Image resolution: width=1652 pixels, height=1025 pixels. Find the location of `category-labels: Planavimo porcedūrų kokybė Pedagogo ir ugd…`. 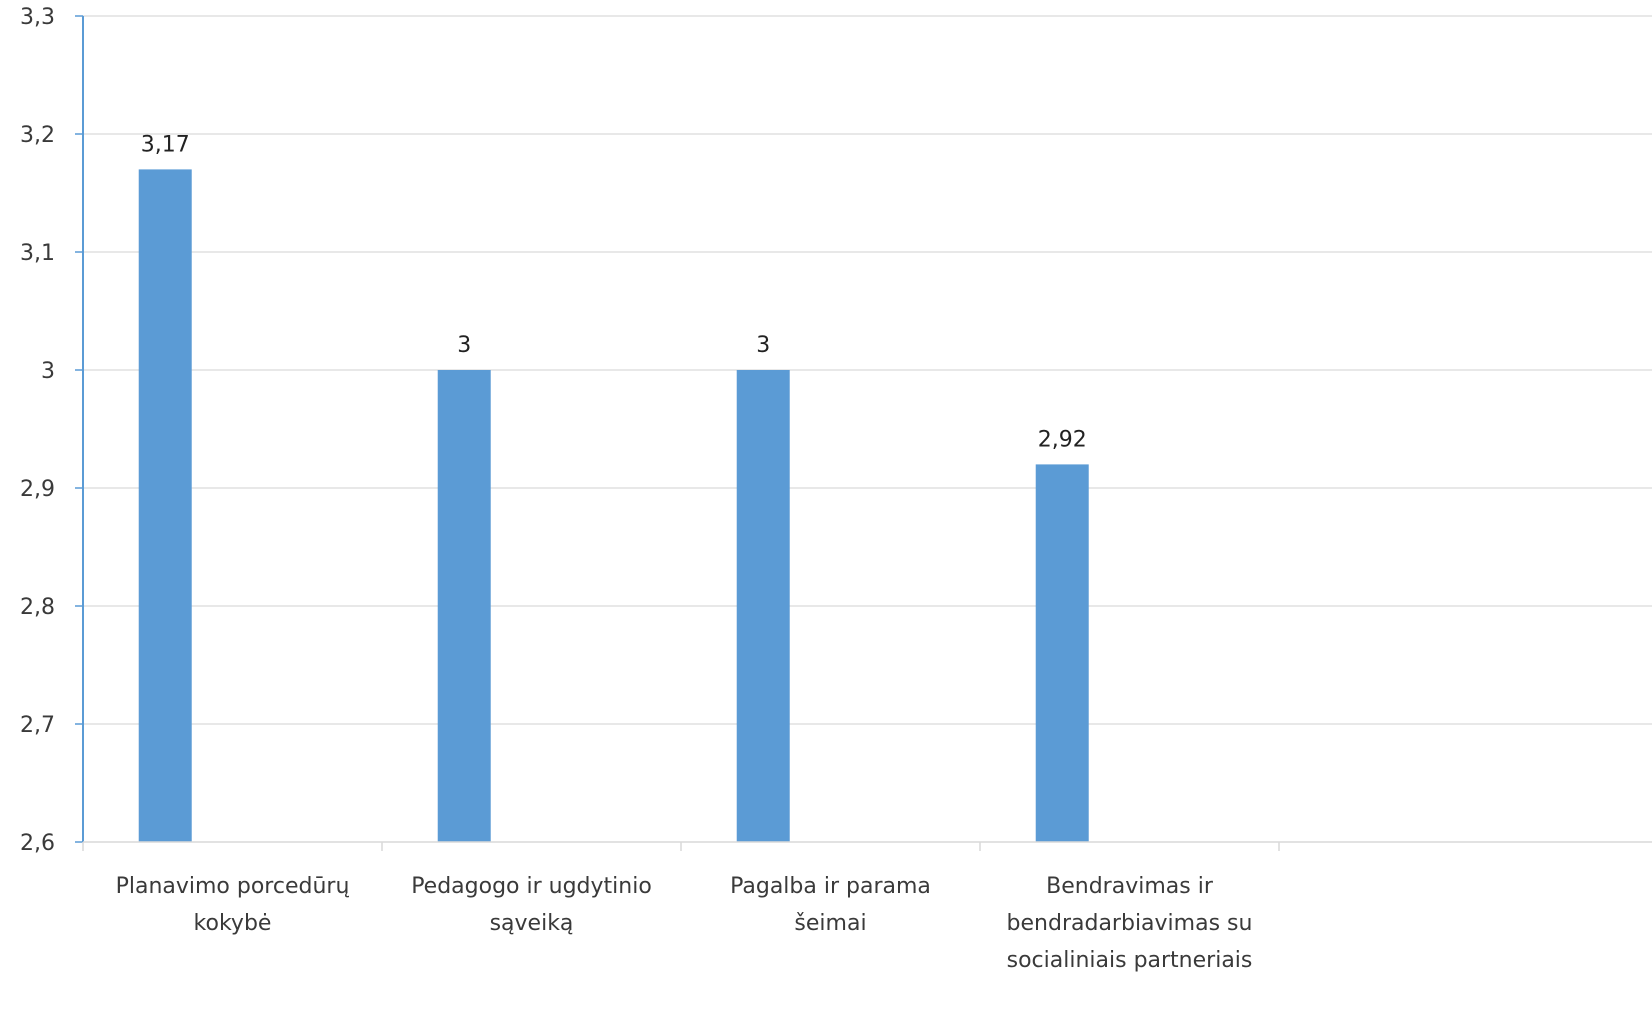

category-labels: Planavimo porcedūrų kokybė Pedagogo ir ugd… is located at coordinates (684, 923).